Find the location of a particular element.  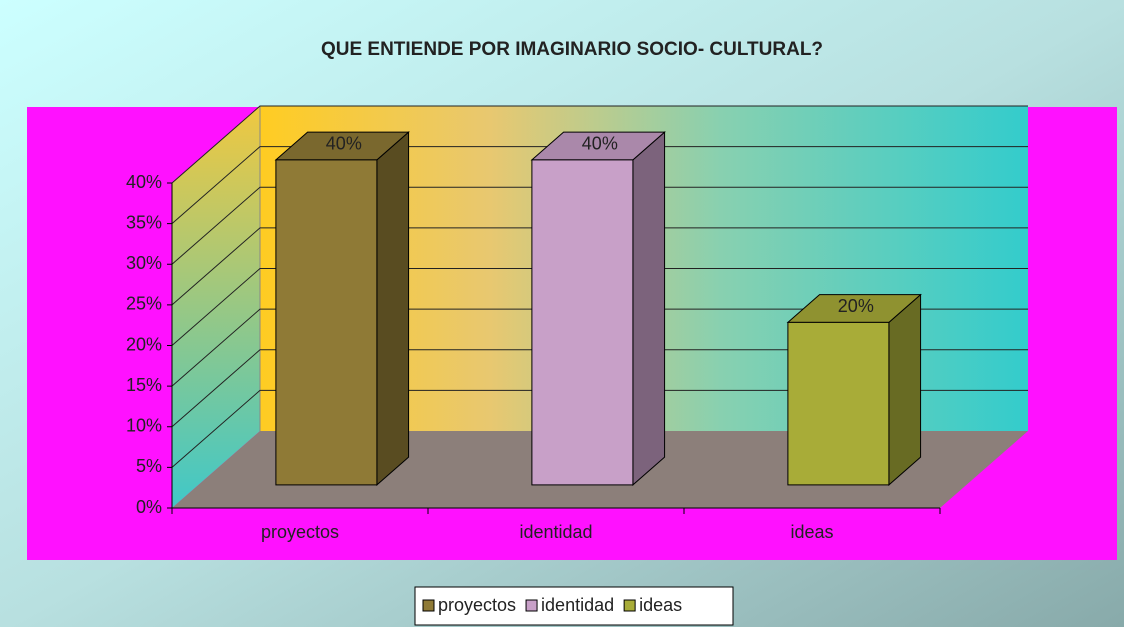

y-tick-label: 0% is located at coordinates (149, 507).